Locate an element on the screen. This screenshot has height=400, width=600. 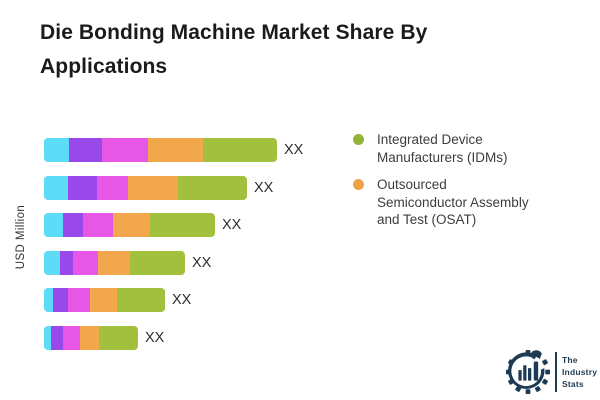
y-axis-label: USD Million is located at coordinates (21, 237).